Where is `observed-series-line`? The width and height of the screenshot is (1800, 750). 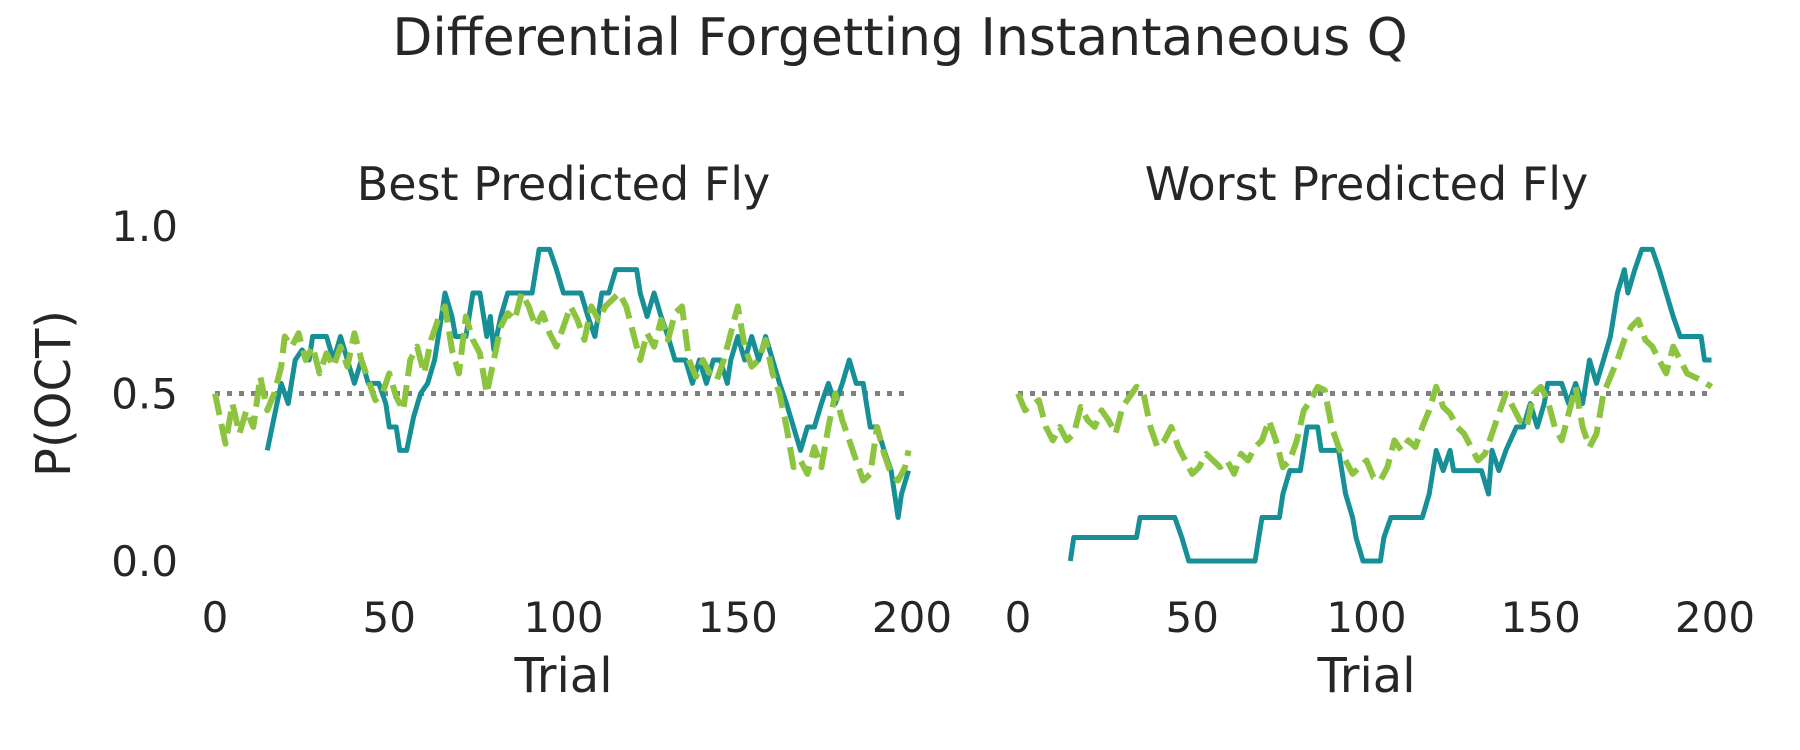
observed-series-line is located at coordinates (587, 383).